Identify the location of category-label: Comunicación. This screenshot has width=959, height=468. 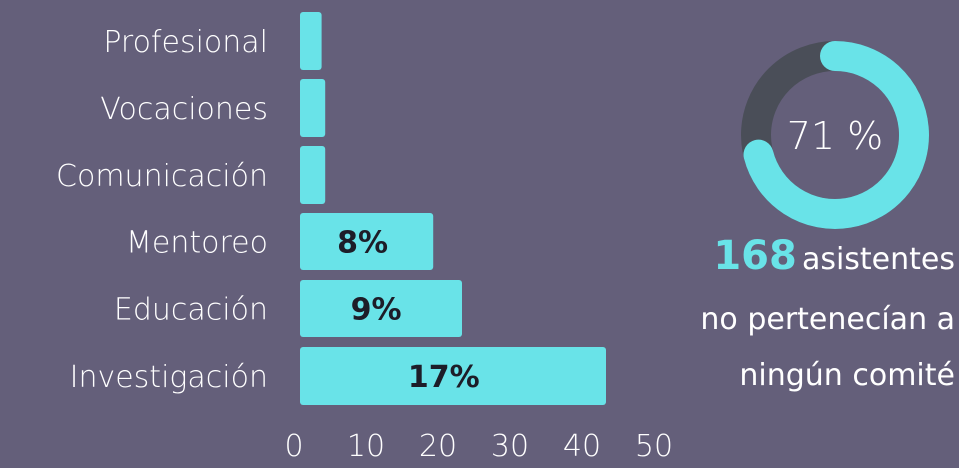
(162, 176).